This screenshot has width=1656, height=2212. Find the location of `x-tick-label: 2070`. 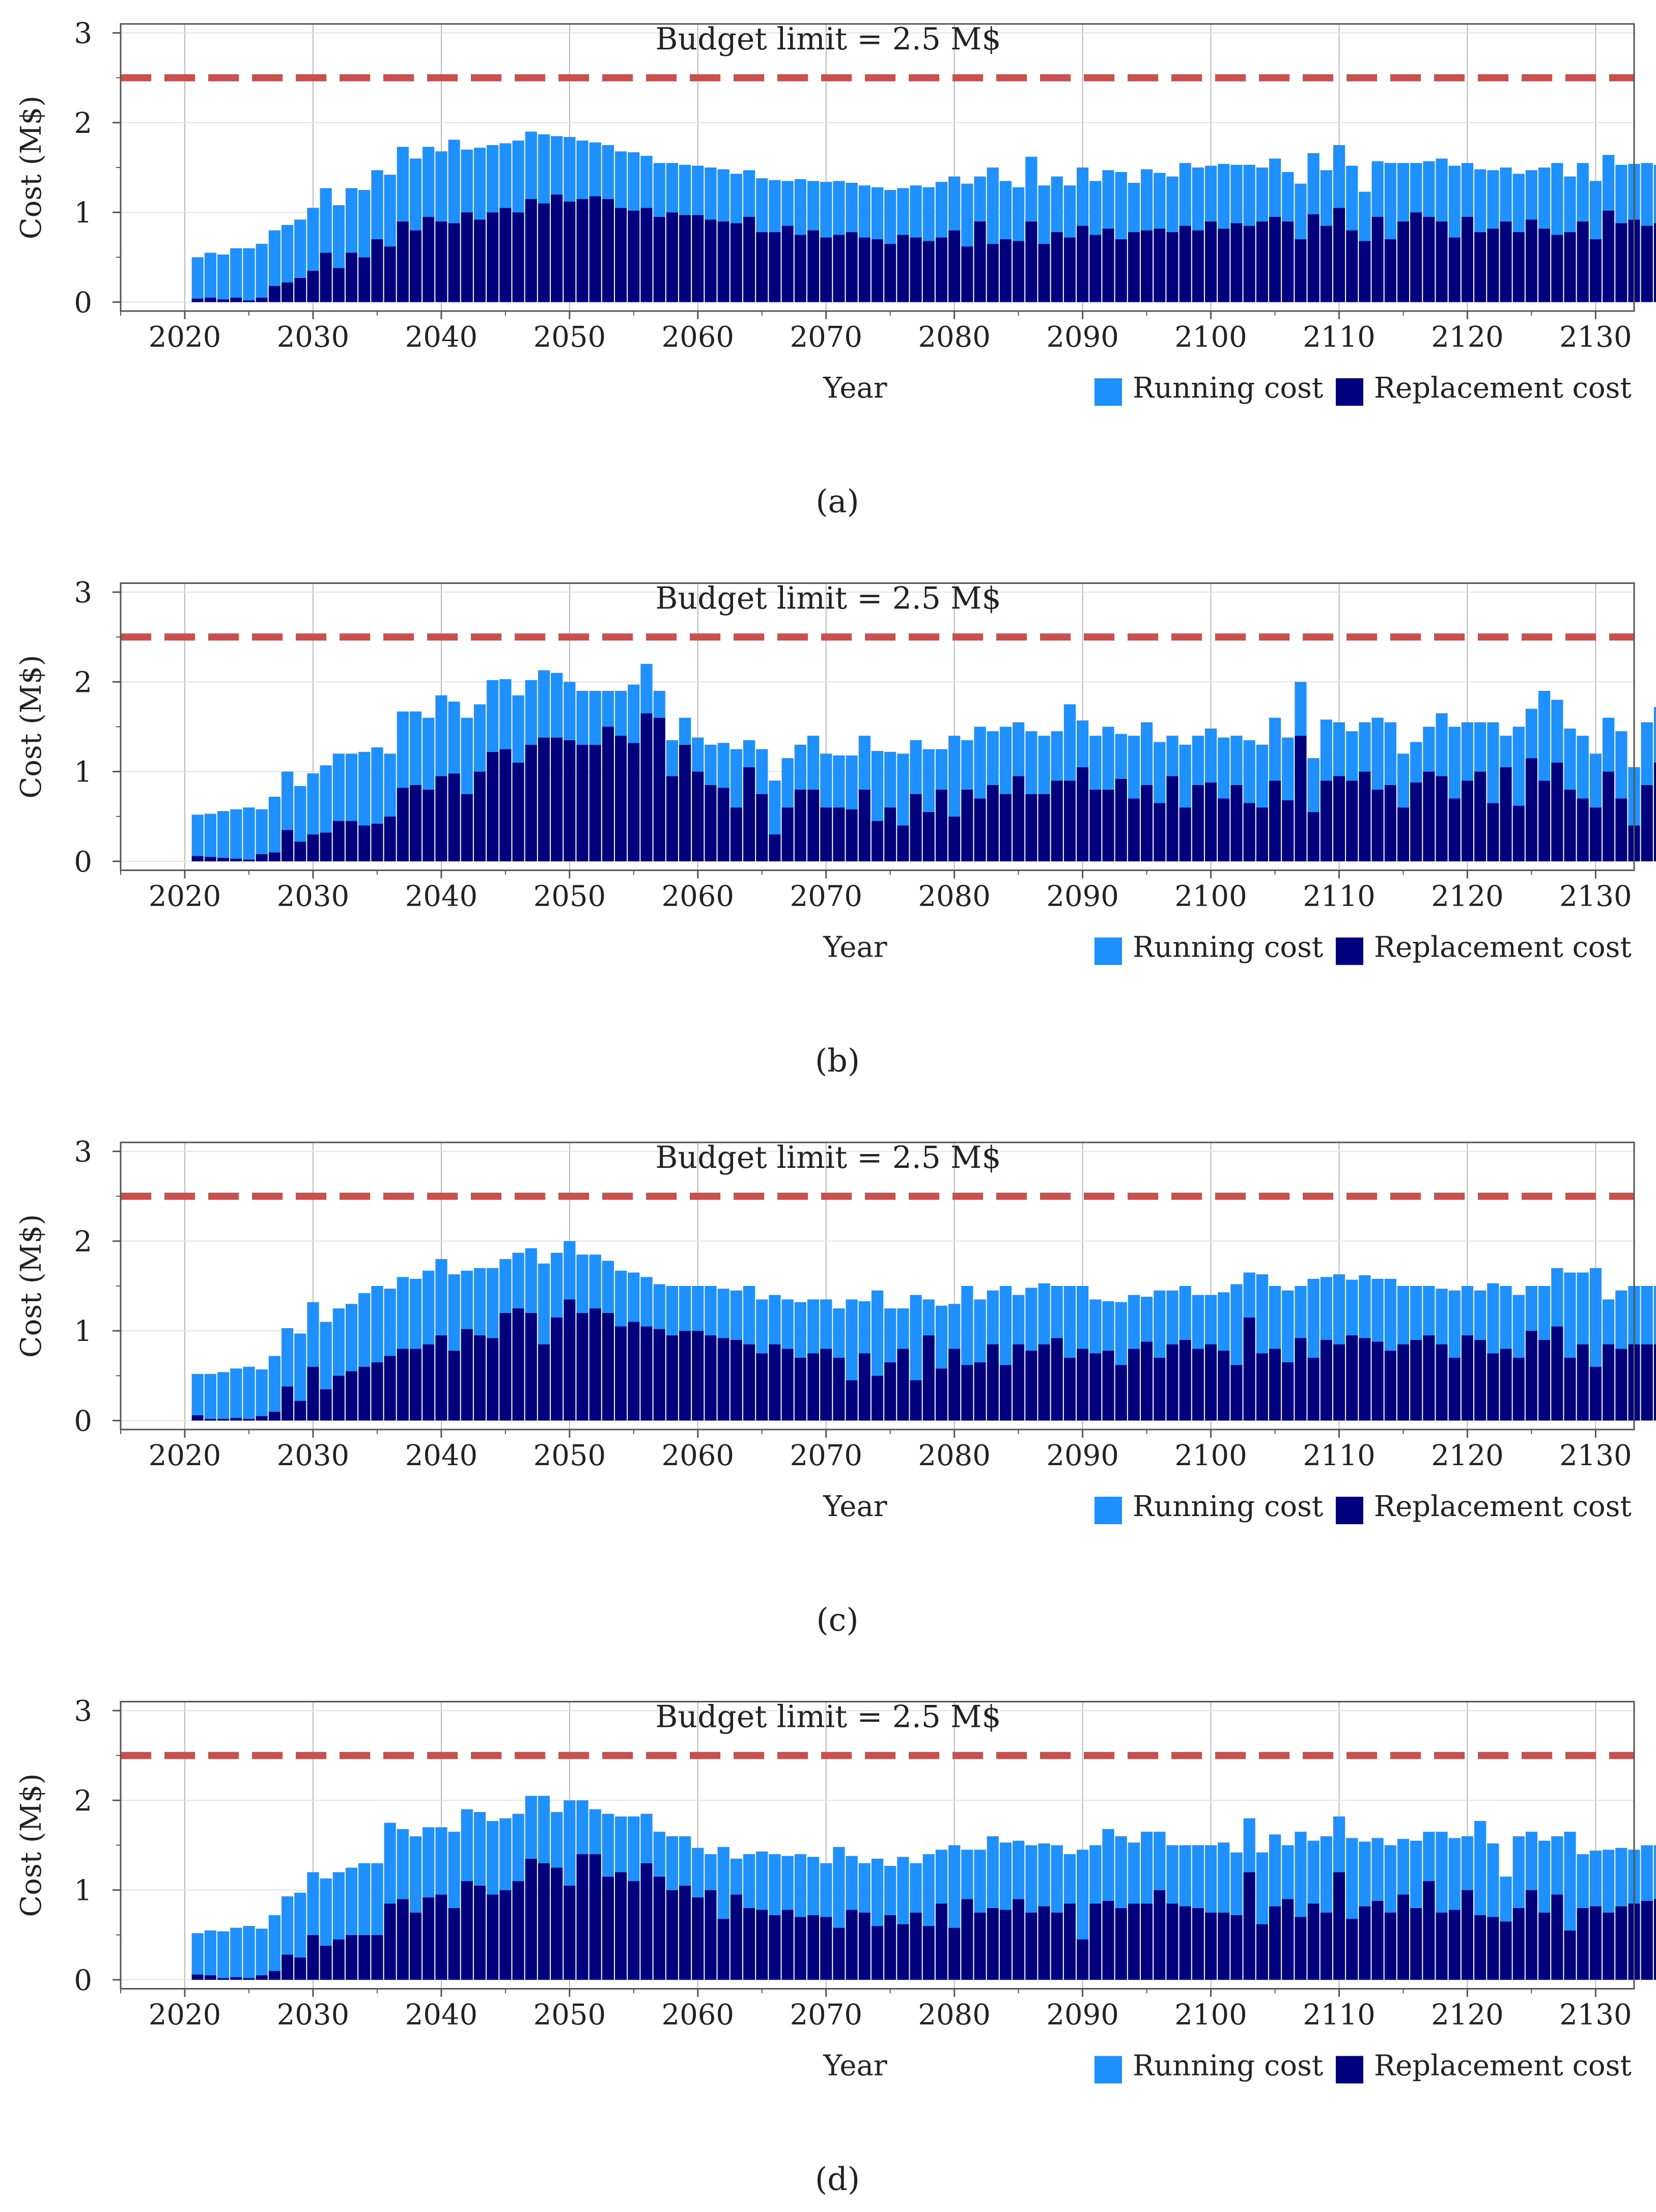

x-tick-label: 2070 is located at coordinates (826, 896).